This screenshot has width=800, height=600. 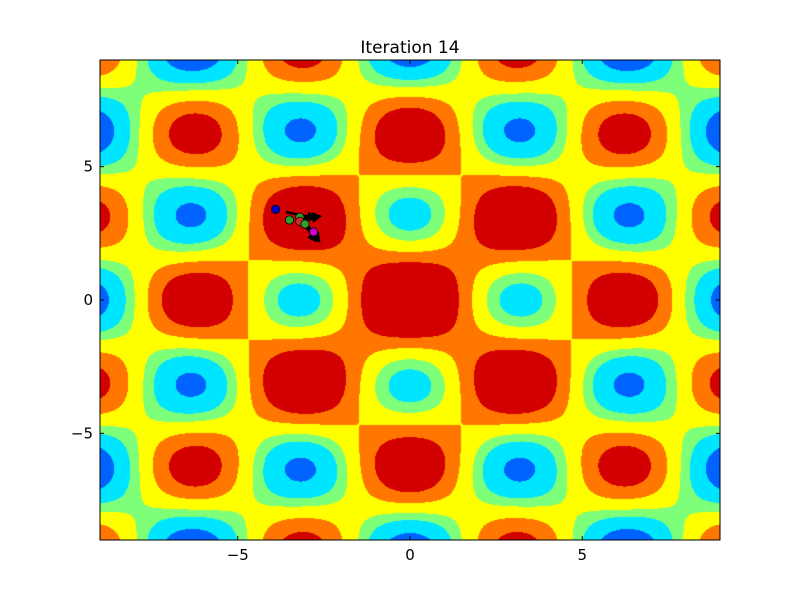 I want to click on particle-markers, so click(x=295, y=220).